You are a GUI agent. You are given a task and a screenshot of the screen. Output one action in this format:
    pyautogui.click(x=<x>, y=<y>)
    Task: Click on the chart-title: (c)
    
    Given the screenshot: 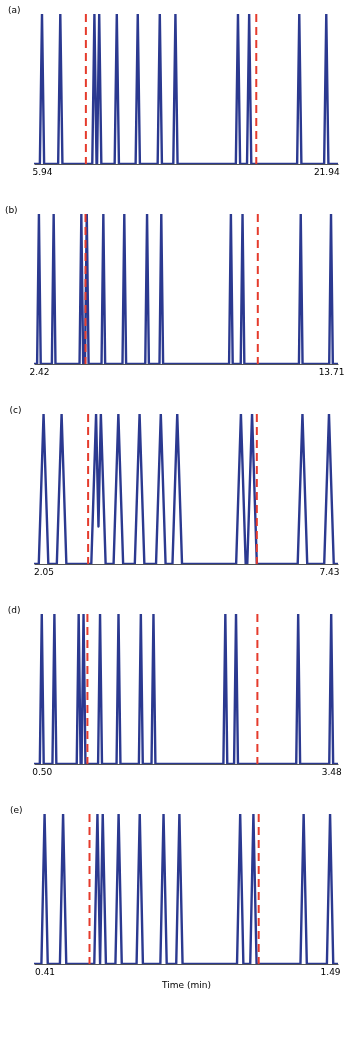 What is the action you would take?
    pyautogui.click(x=15, y=410)
    